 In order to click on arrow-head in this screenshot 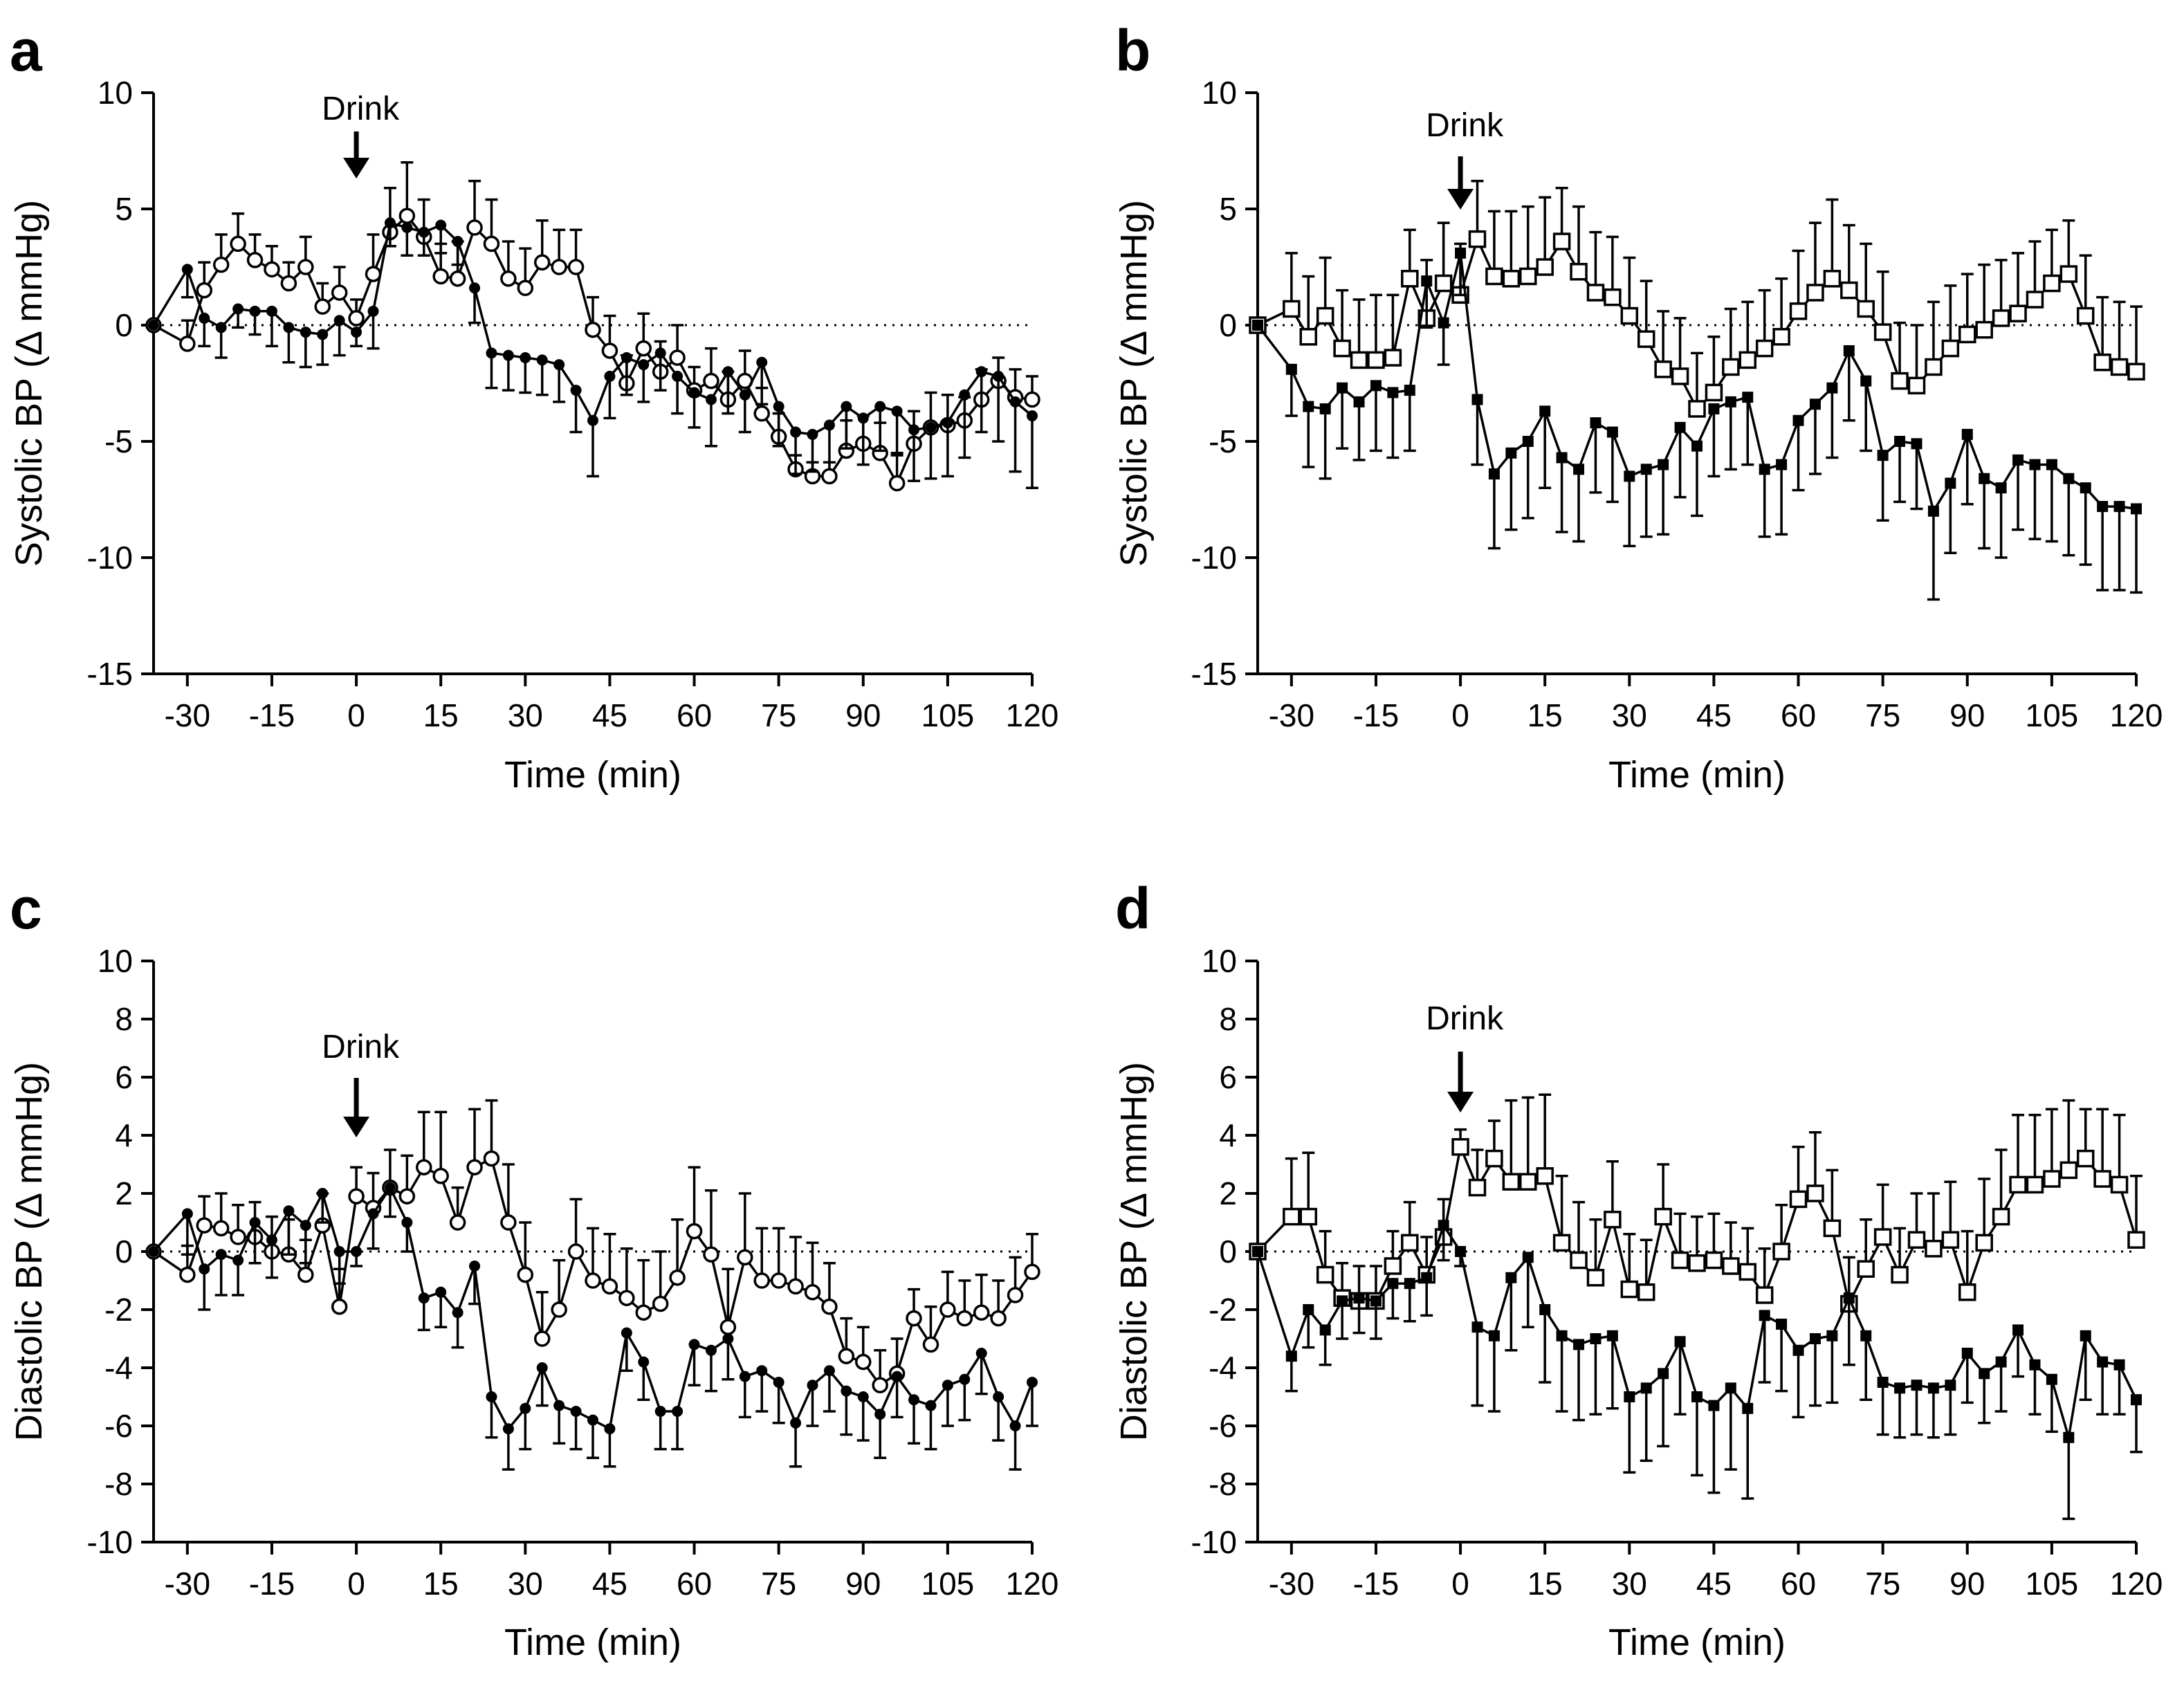, I will do `click(356, 168)`.